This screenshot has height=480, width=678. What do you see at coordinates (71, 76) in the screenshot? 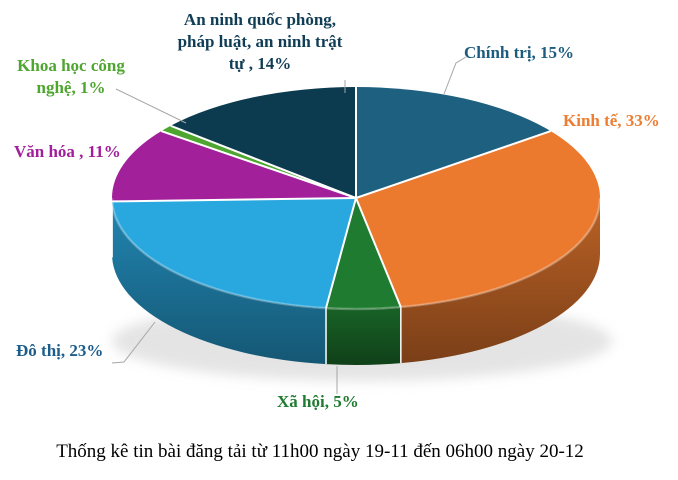
I see `slice-label-khoa-hoc-cong-nghe: Khoa học công nghệ, 1%` at bounding box center [71, 76].